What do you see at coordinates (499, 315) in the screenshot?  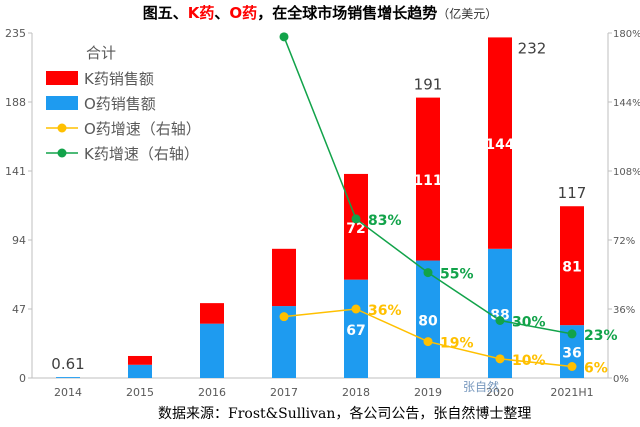 I see `o-drug-bar-value-label: 88` at bounding box center [499, 315].